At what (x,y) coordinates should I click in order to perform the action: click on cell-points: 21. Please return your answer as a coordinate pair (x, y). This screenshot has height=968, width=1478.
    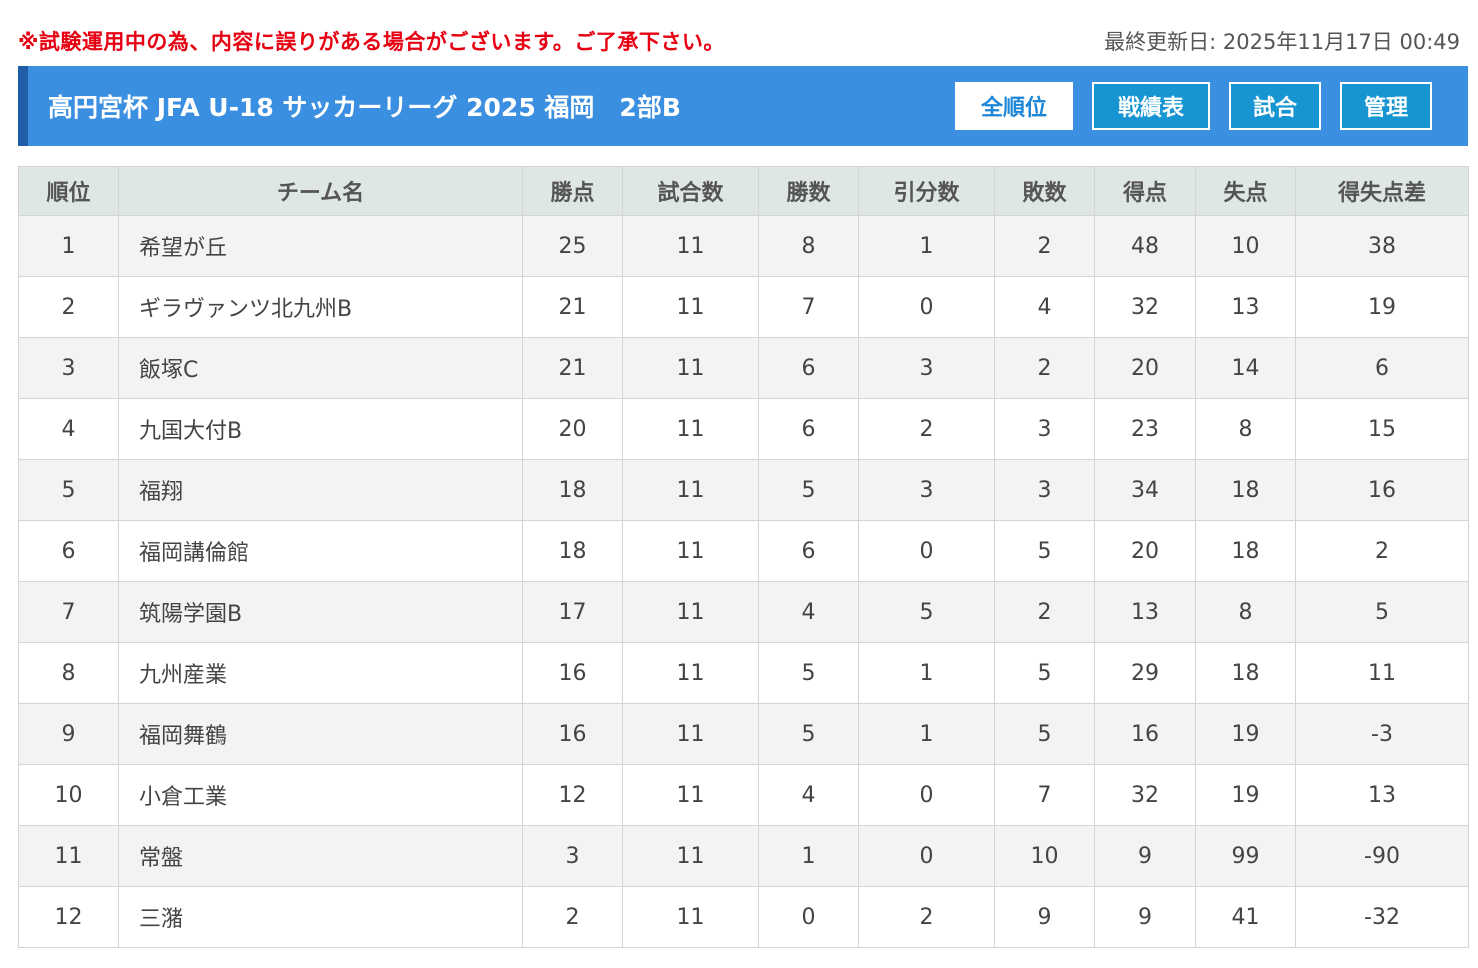
    Looking at the image, I should click on (572, 368).